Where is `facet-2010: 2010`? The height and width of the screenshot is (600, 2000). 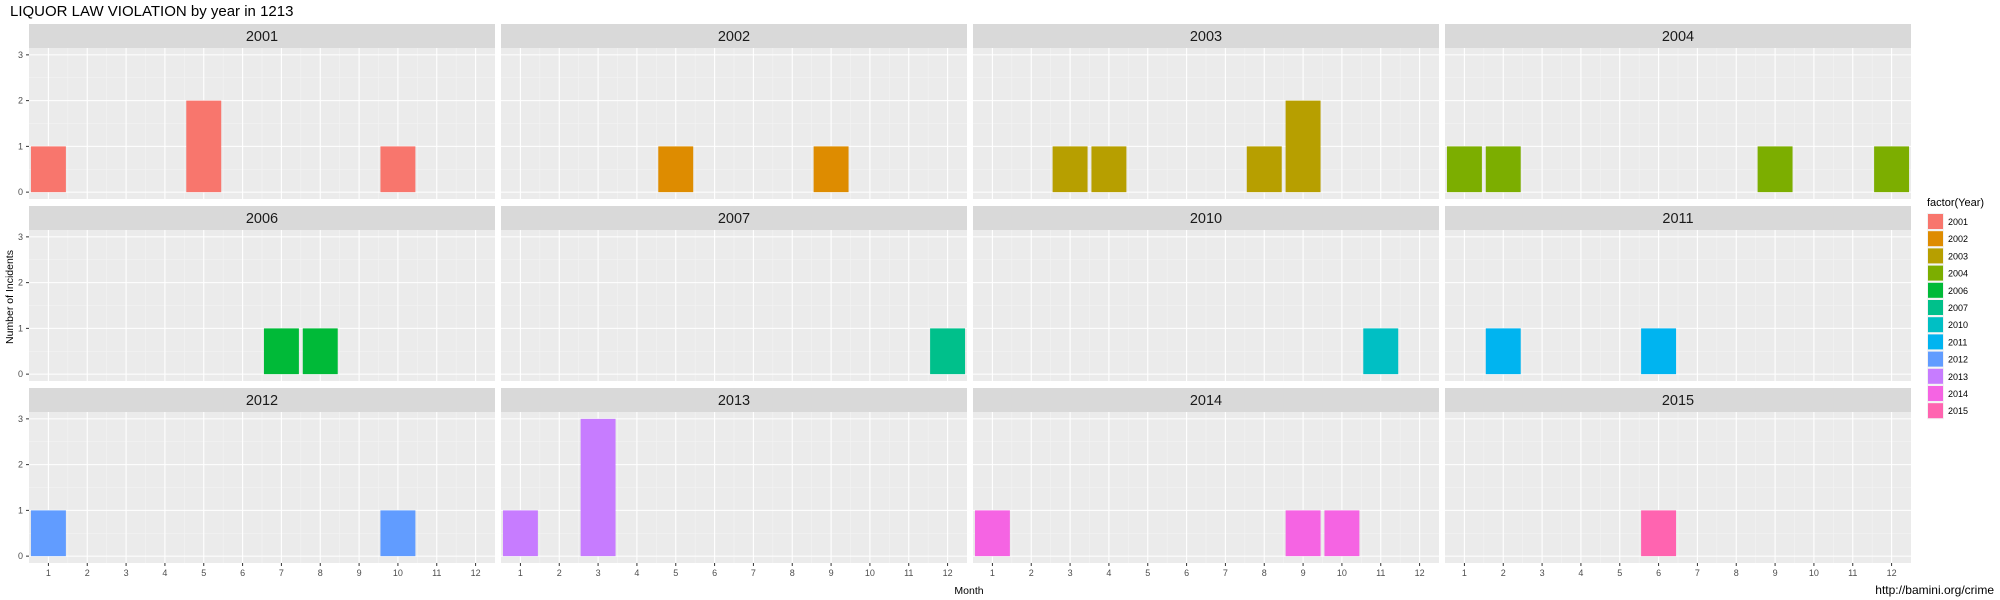
facet-2010: 2010 is located at coordinates (1206, 293).